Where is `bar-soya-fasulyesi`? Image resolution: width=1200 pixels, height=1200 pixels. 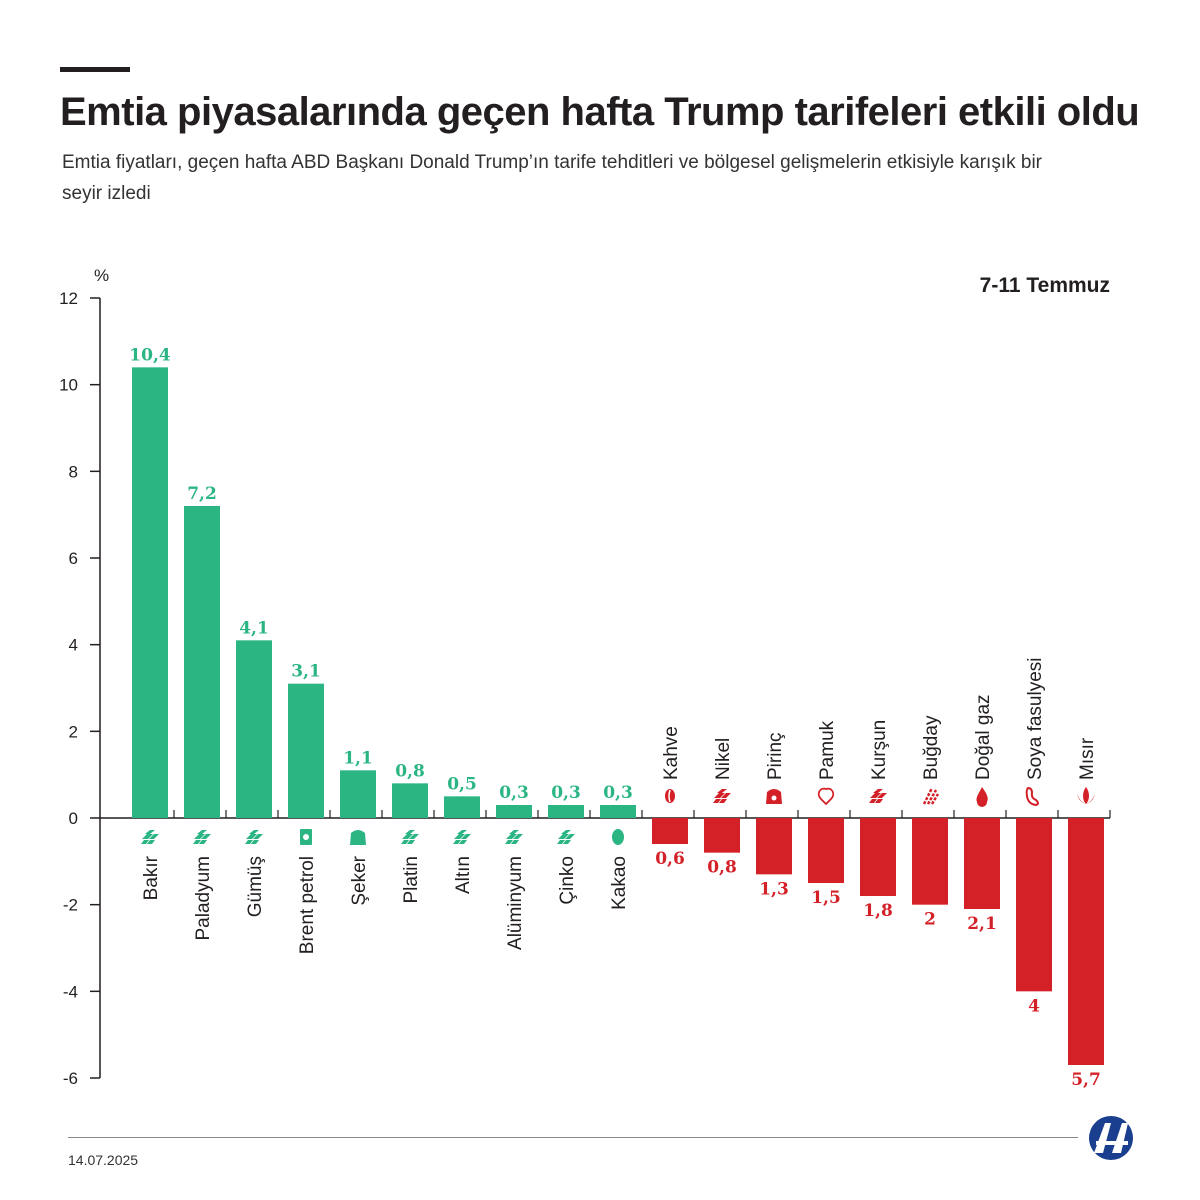
bar-soya-fasulyesi is located at coordinates (1034, 905).